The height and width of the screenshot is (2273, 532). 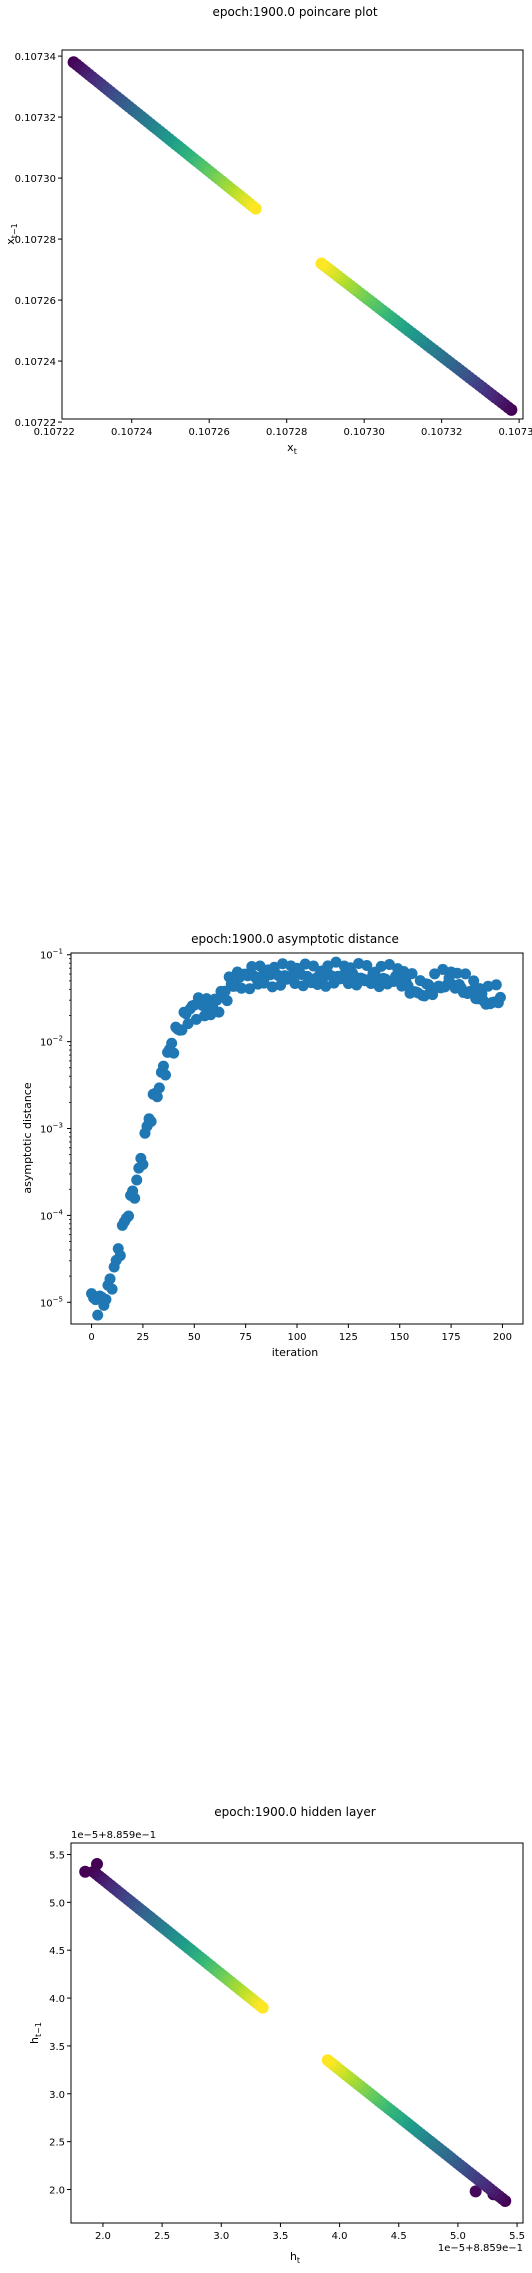 I want to click on hidden-layer-xtick-label: 4.5, so click(x=399, y=2236).